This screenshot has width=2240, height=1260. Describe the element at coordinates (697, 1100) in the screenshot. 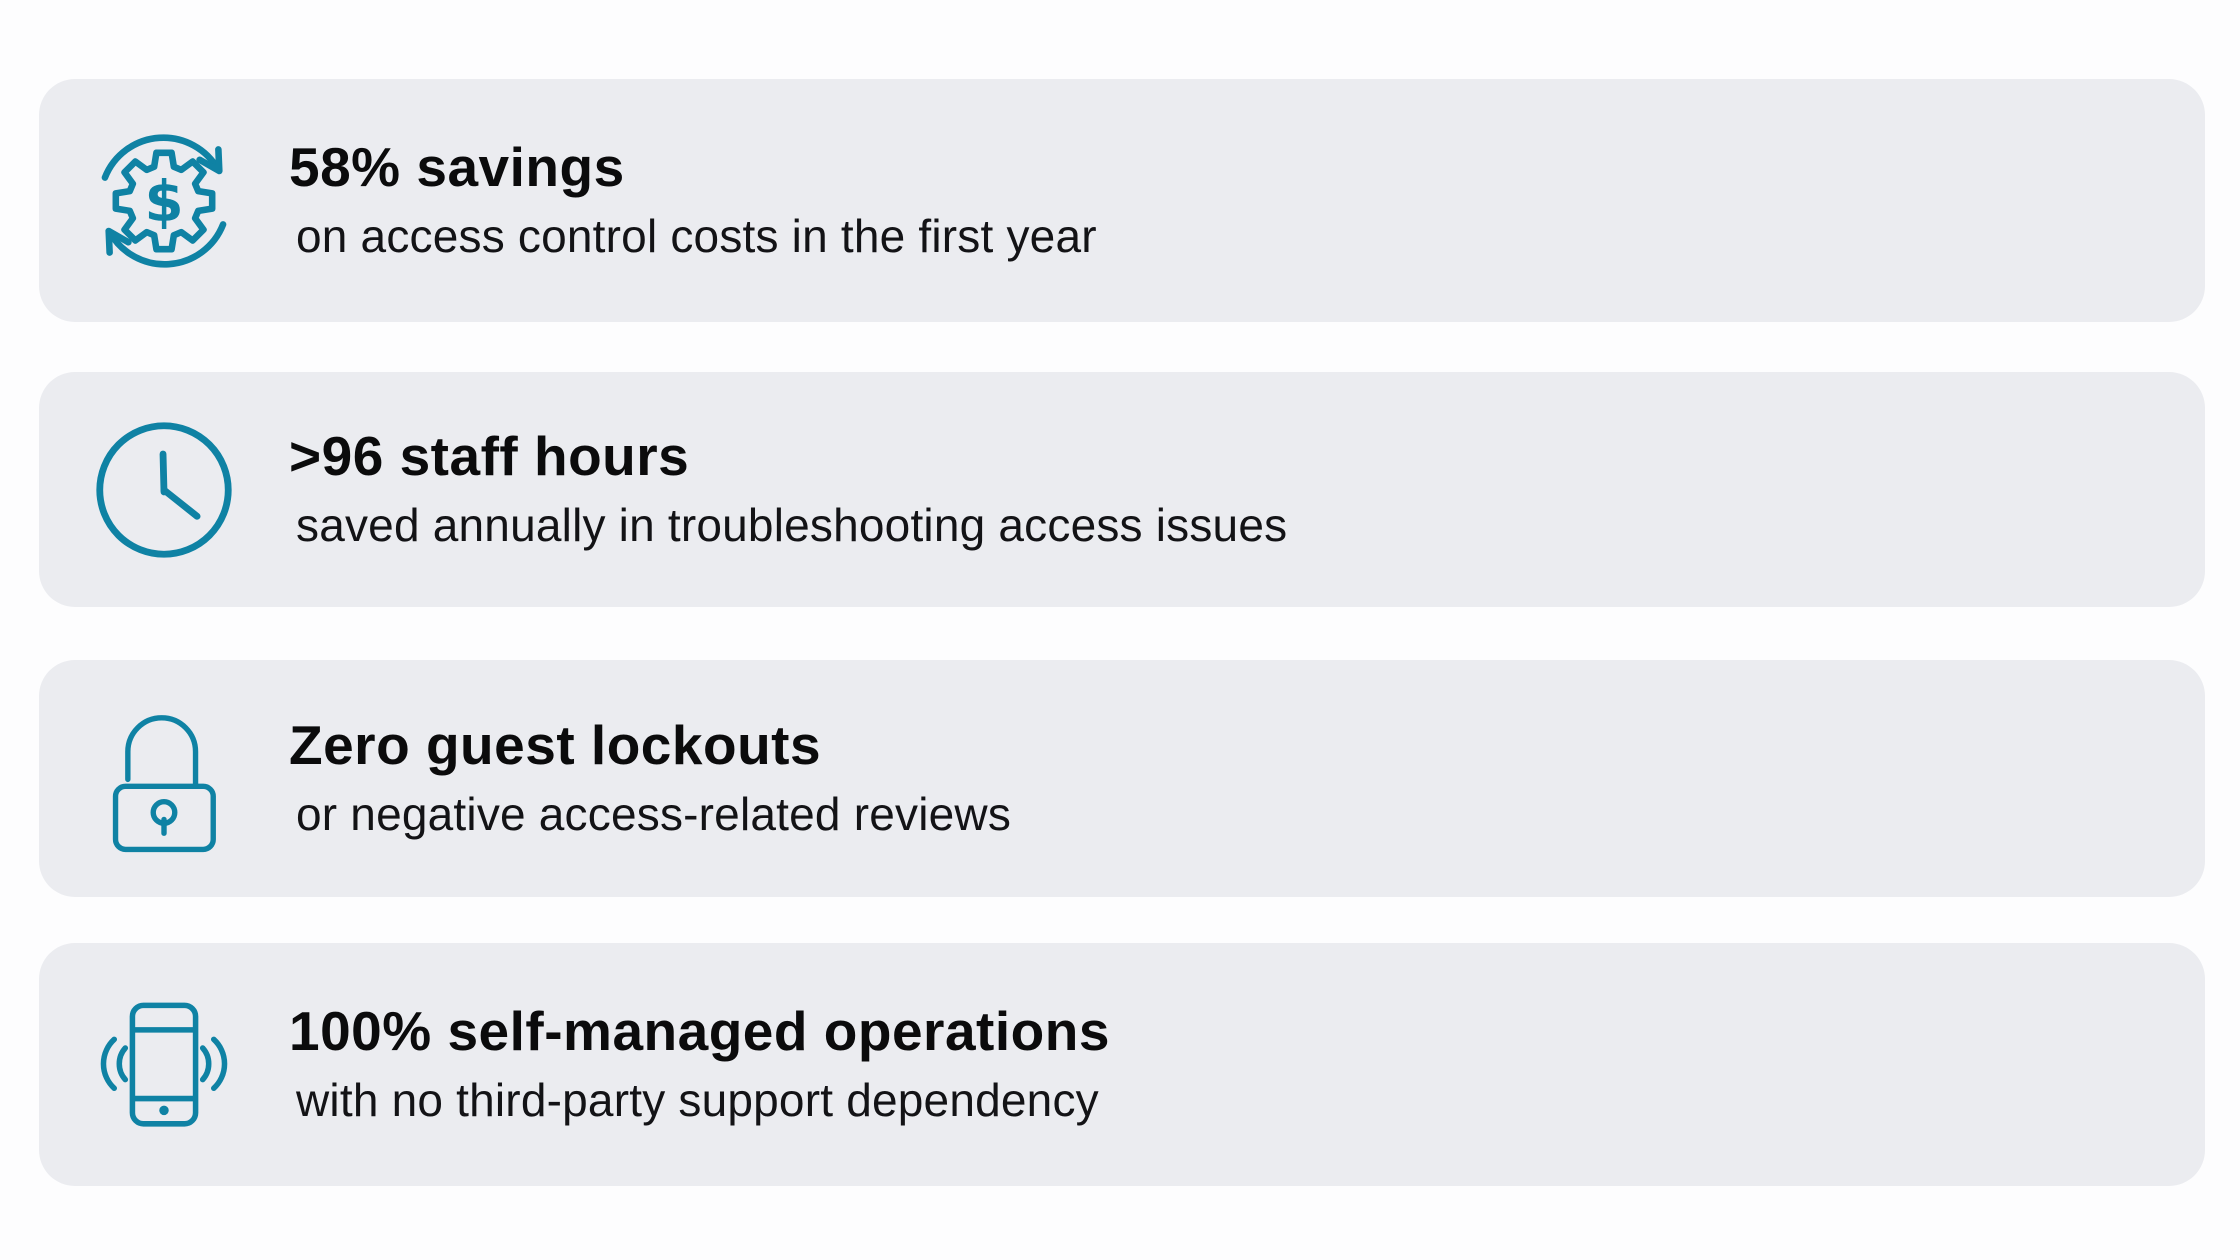

I see `stat-subtitle: with no third-party support dependency` at that location.